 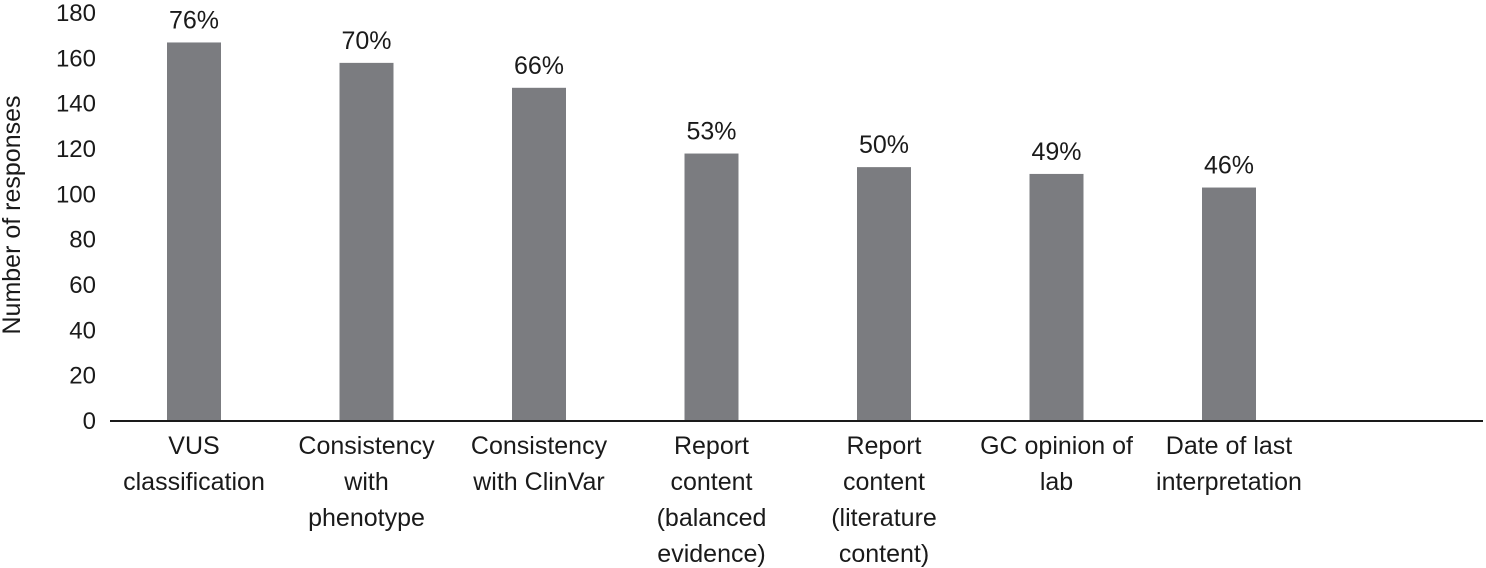 What do you see at coordinates (1056, 464) in the screenshot?
I see `x-category-label: GC opinion of lab` at bounding box center [1056, 464].